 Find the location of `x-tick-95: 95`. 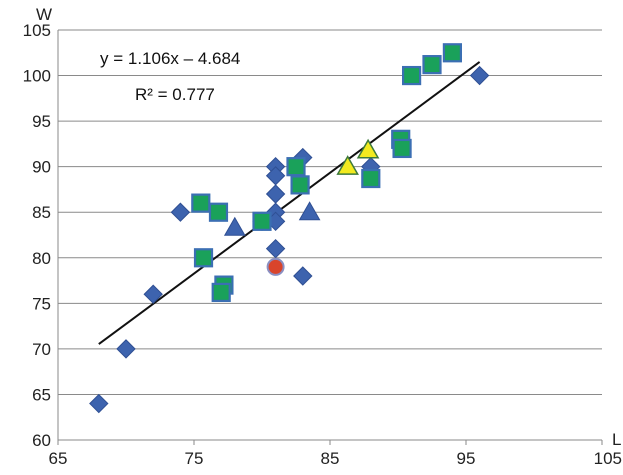

x-tick-95: 95 is located at coordinates (466, 458).